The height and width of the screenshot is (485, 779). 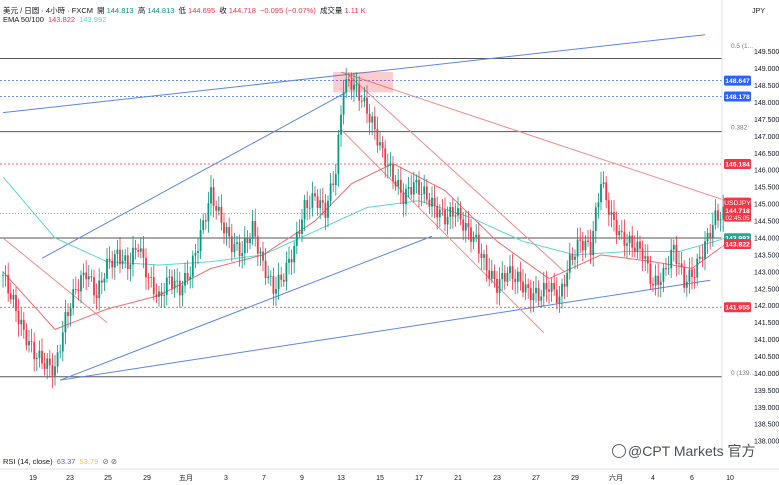 What do you see at coordinates (737, 203) in the screenshot?
I see `current-symbol: USDJPY` at bounding box center [737, 203].